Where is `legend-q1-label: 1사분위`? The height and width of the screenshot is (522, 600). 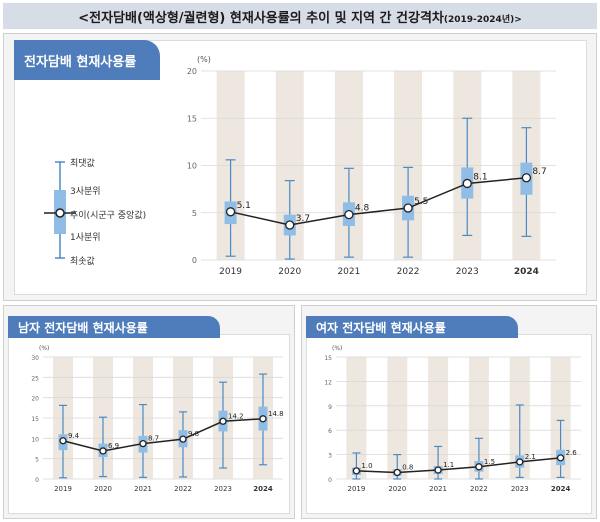
legend-q1-label: 1사분위 is located at coordinates (85, 238).